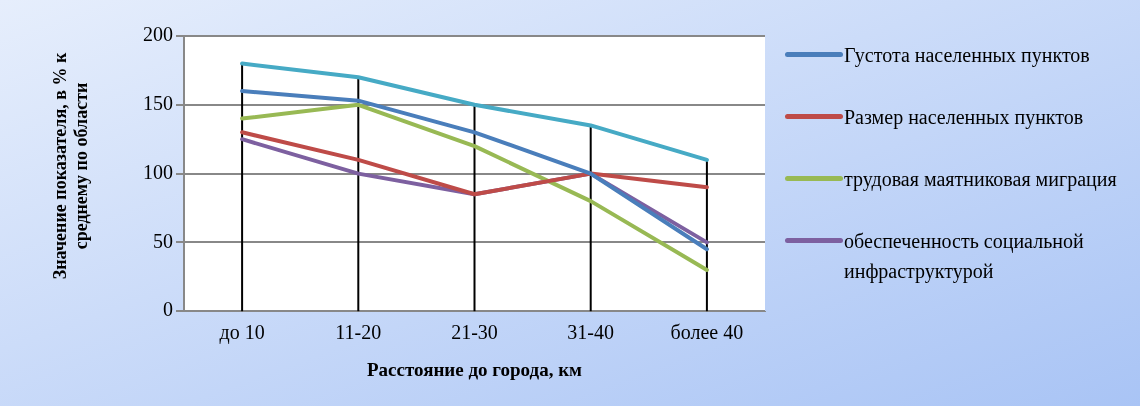  I want to click on x-tick-label: до 10, so click(242, 333).